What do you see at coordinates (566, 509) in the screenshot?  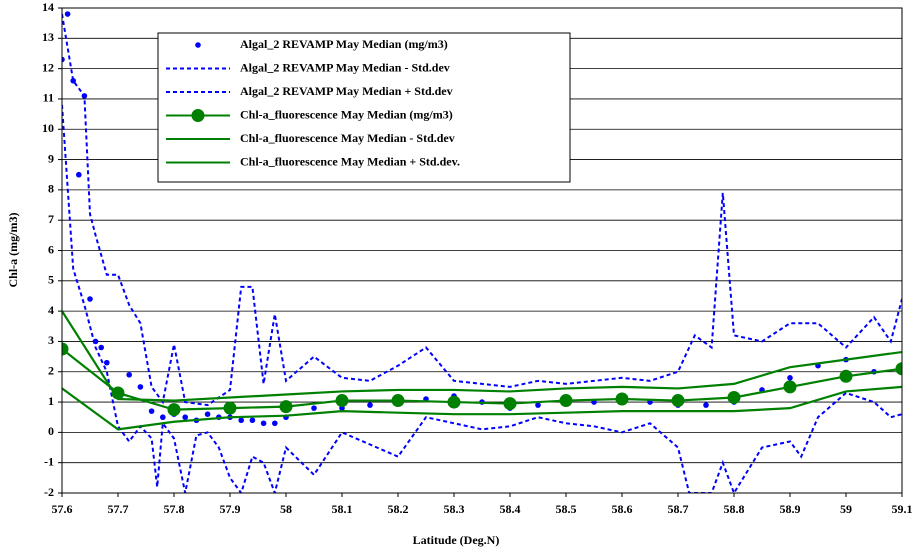 I see `x-tick-label: 58.5` at bounding box center [566, 509].